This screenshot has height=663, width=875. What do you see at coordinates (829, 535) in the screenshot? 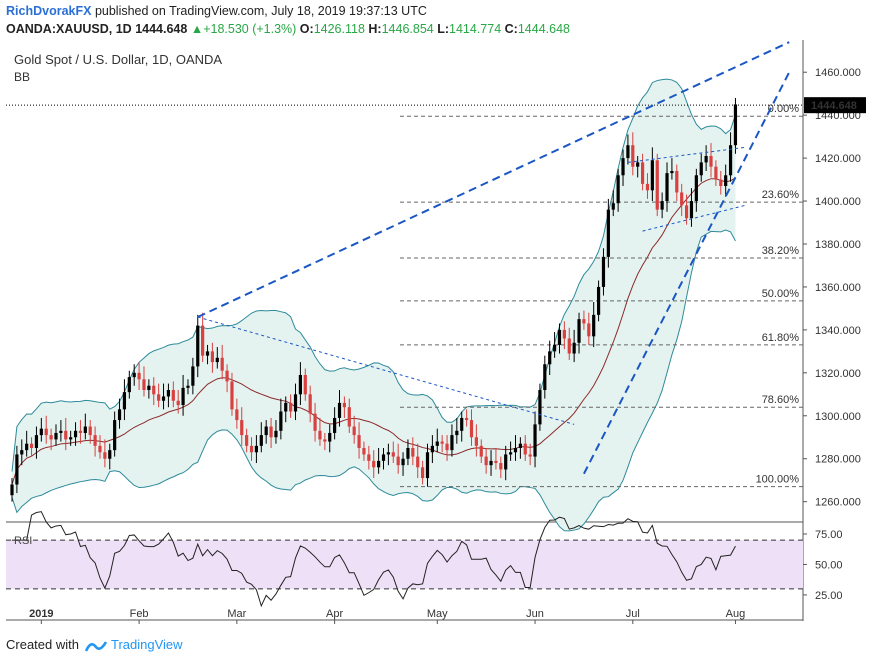
I see `rsi-tick-label: 75.00` at bounding box center [829, 535].